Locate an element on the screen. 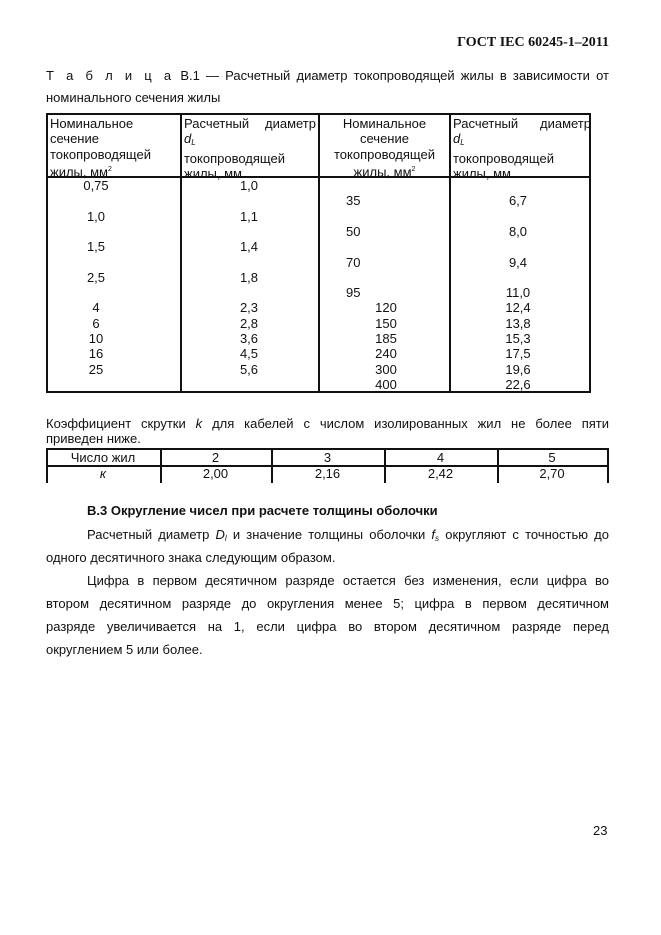  diameter-value: 3,6 is located at coordinates (249, 338).